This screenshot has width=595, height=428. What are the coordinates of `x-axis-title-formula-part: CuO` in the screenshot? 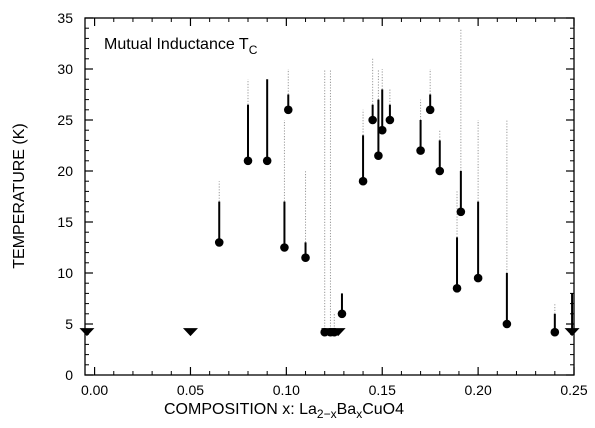 It's located at (378, 409).